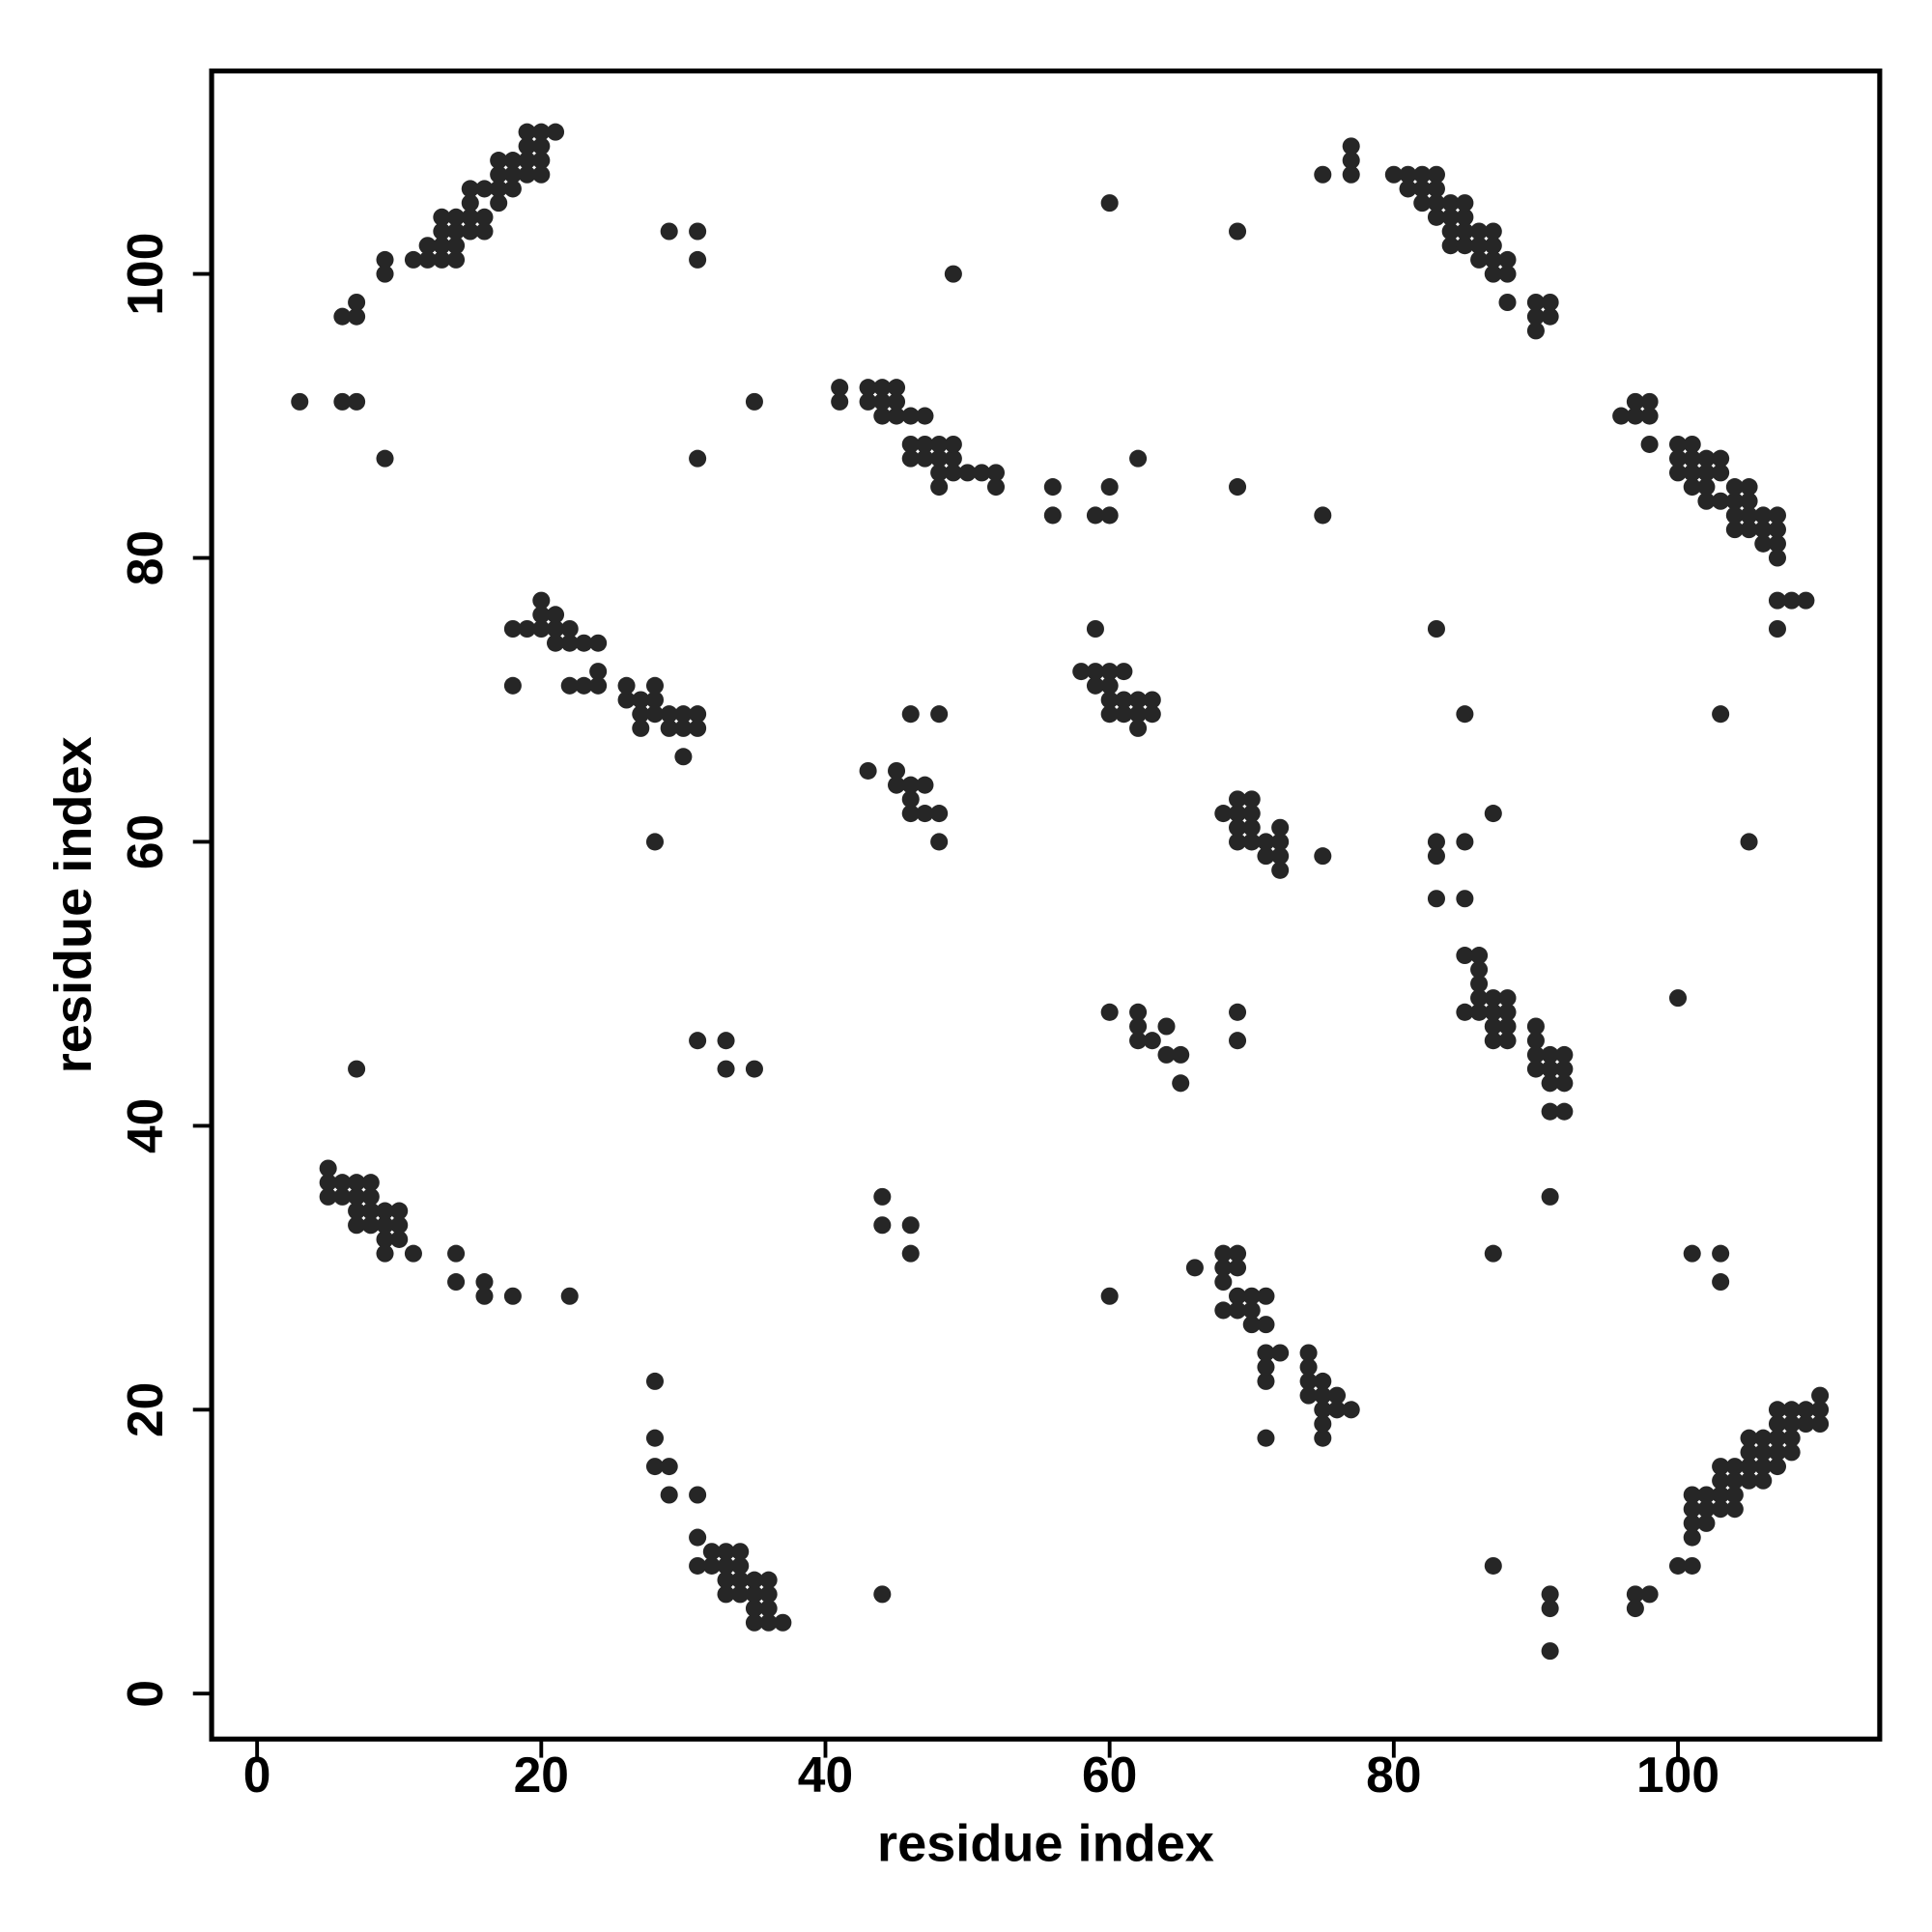 This screenshot has height=1932, width=1932. I want to click on x-tick-label: 100, so click(1677, 1775).